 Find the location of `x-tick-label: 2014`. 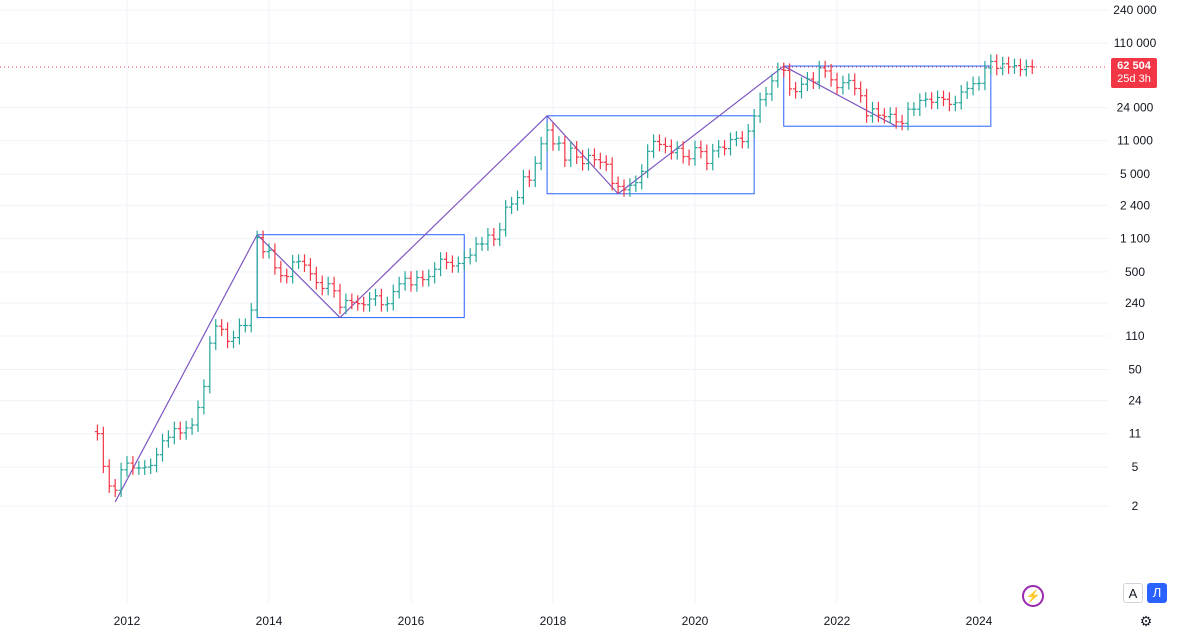

x-tick-label: 2014 is located at coordinates (269, 621).